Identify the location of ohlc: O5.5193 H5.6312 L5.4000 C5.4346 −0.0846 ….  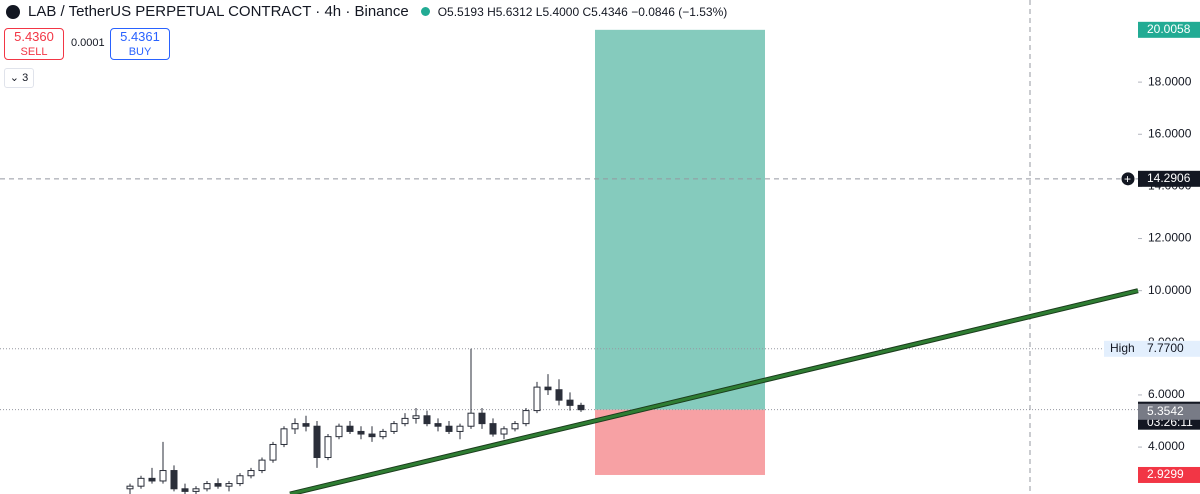
(582, 11).